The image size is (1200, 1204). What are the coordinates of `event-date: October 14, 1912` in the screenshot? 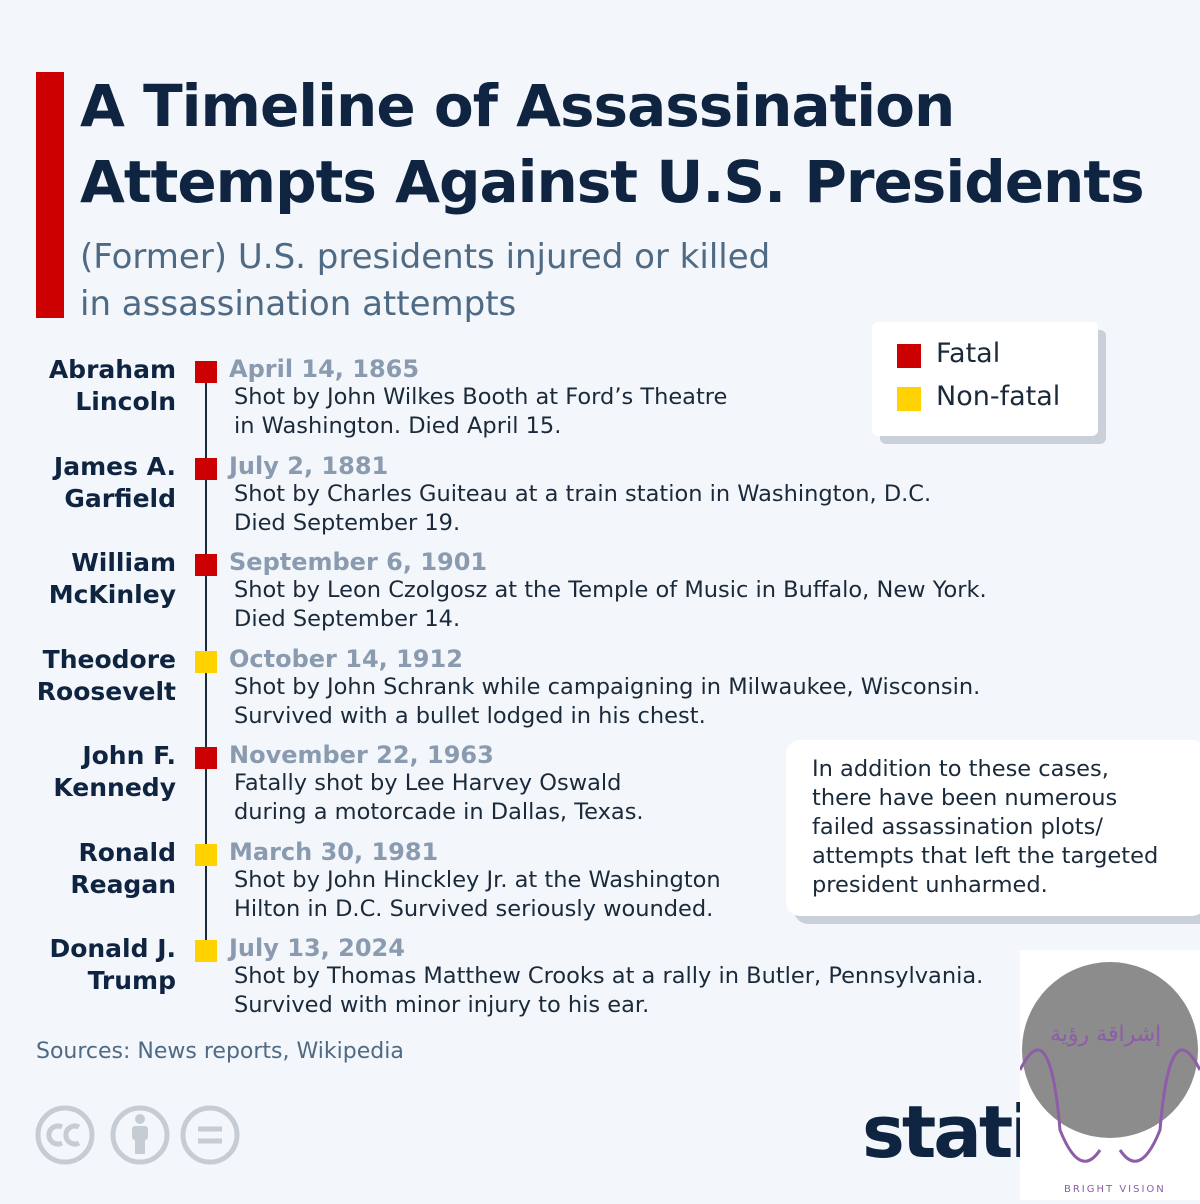 It's located at (346, 658).